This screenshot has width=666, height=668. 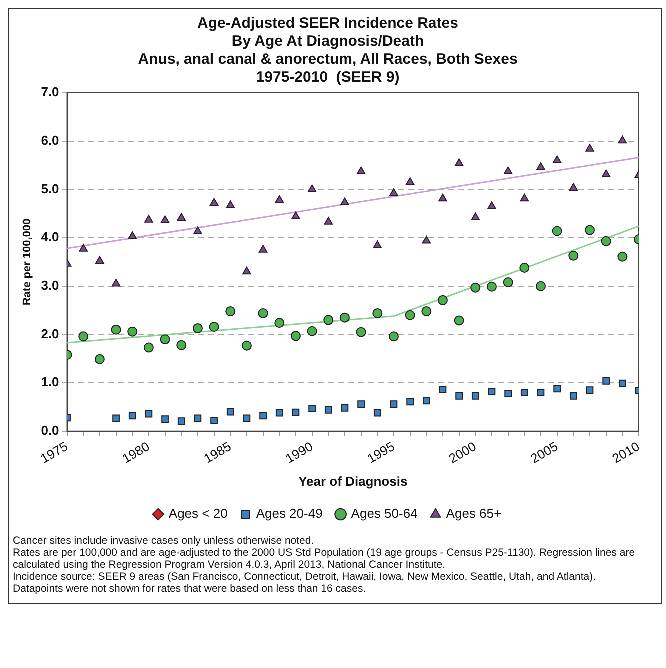 What do you see at coordinates (305, 577) in the screenshot?
I see `text: Incidence source: SEER 9 areas (San Francisco, Connecticut, Detroit, Hawaii, Iowa, New Mexico, Seattle, Utah, and Atlanta).` at bounding box center [305, 577].